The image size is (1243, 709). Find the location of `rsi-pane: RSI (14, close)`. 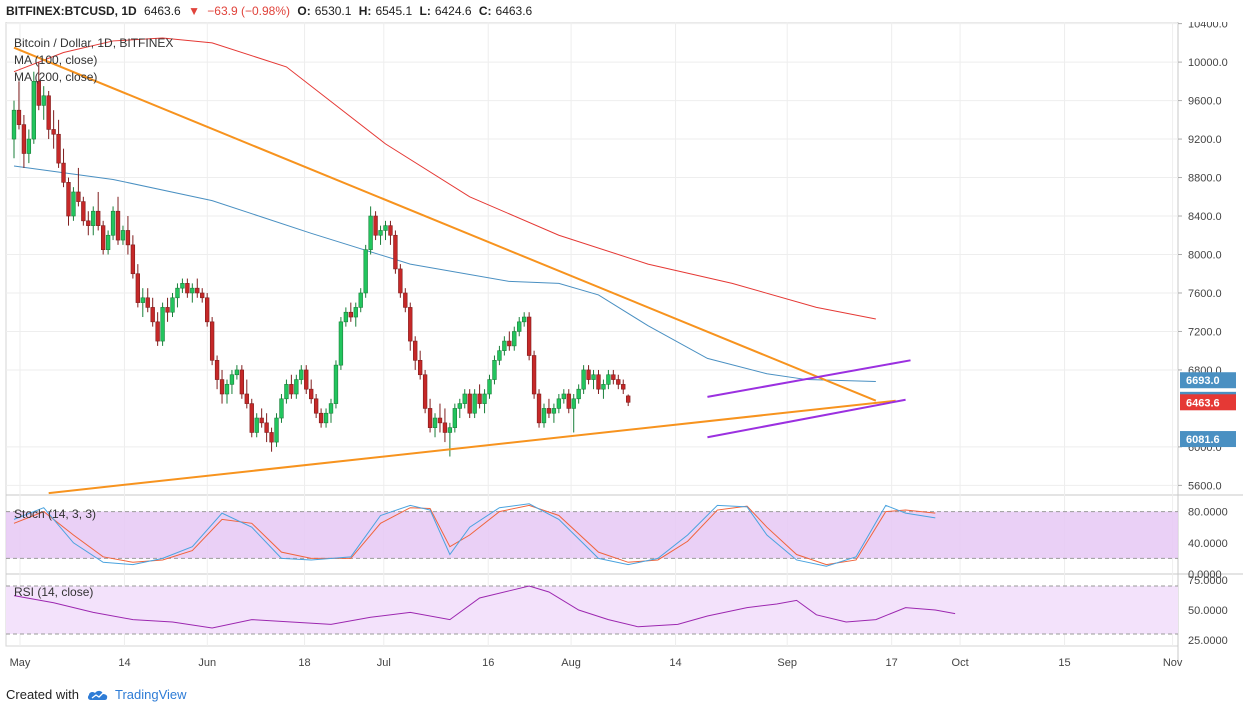

rsi-pane: RSI (14, close) is located at coordinates (592, 610).